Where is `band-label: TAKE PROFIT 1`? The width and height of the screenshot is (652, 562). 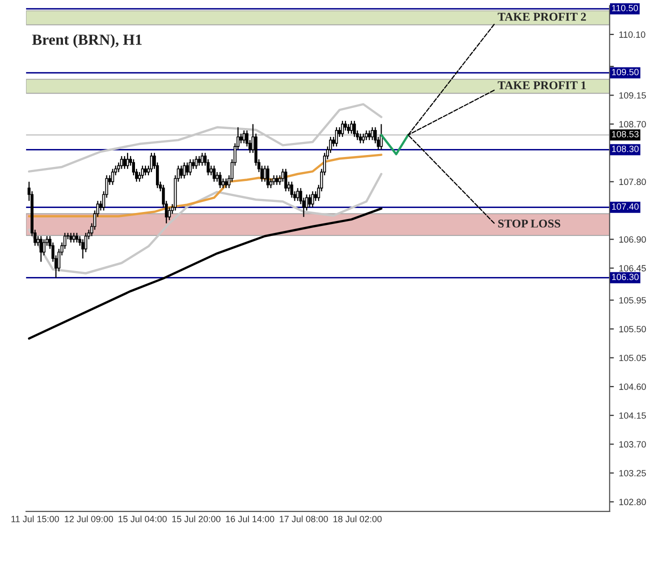
band-label: TAKE PROFIT 1 is located at coordinates (542, 85).